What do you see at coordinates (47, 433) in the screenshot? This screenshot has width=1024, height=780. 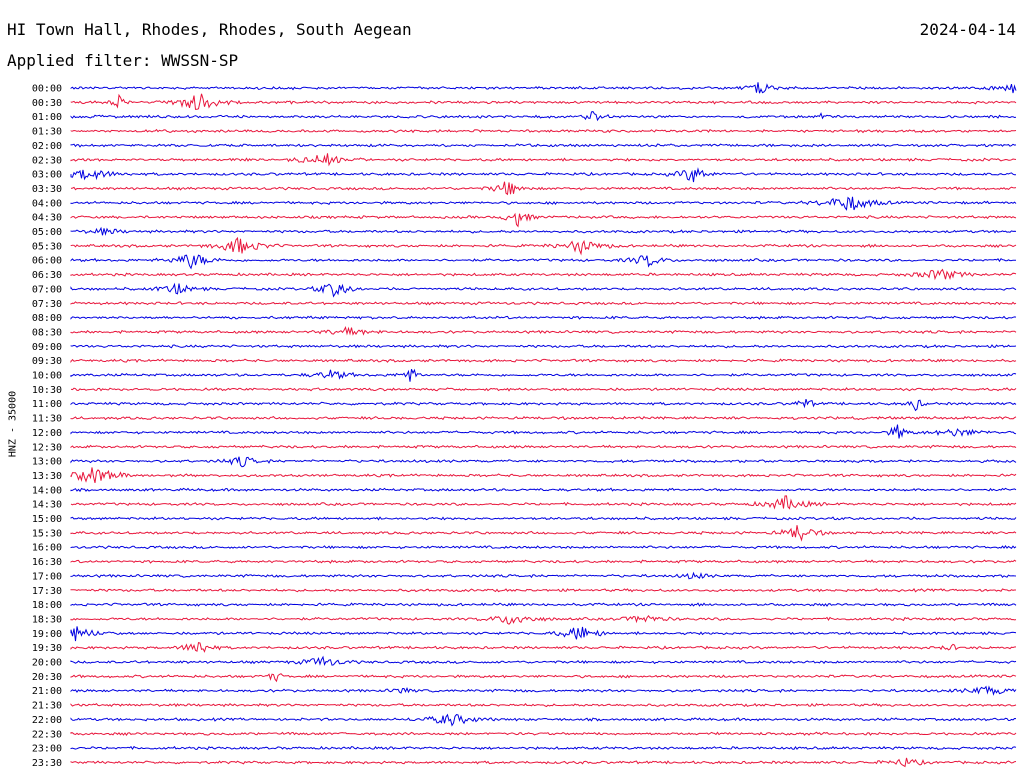 I see `row-time-label: 12:00` at bounding box center [47, 433].